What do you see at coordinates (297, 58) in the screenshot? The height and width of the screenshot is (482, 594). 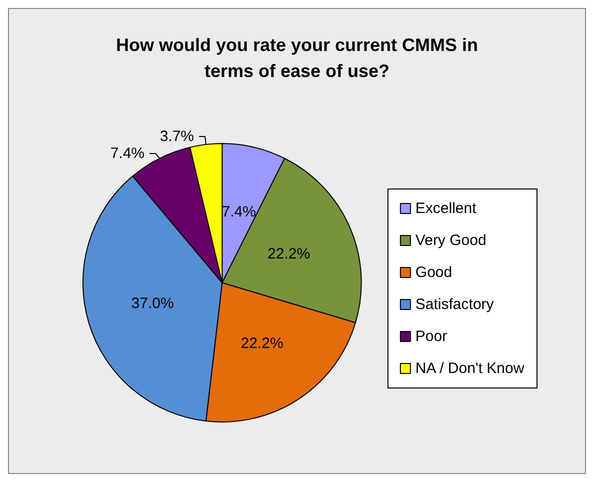 I see `chart-title: How would you rate your current CMMS in terms of ease of use?` at bounding box center [297, 58].